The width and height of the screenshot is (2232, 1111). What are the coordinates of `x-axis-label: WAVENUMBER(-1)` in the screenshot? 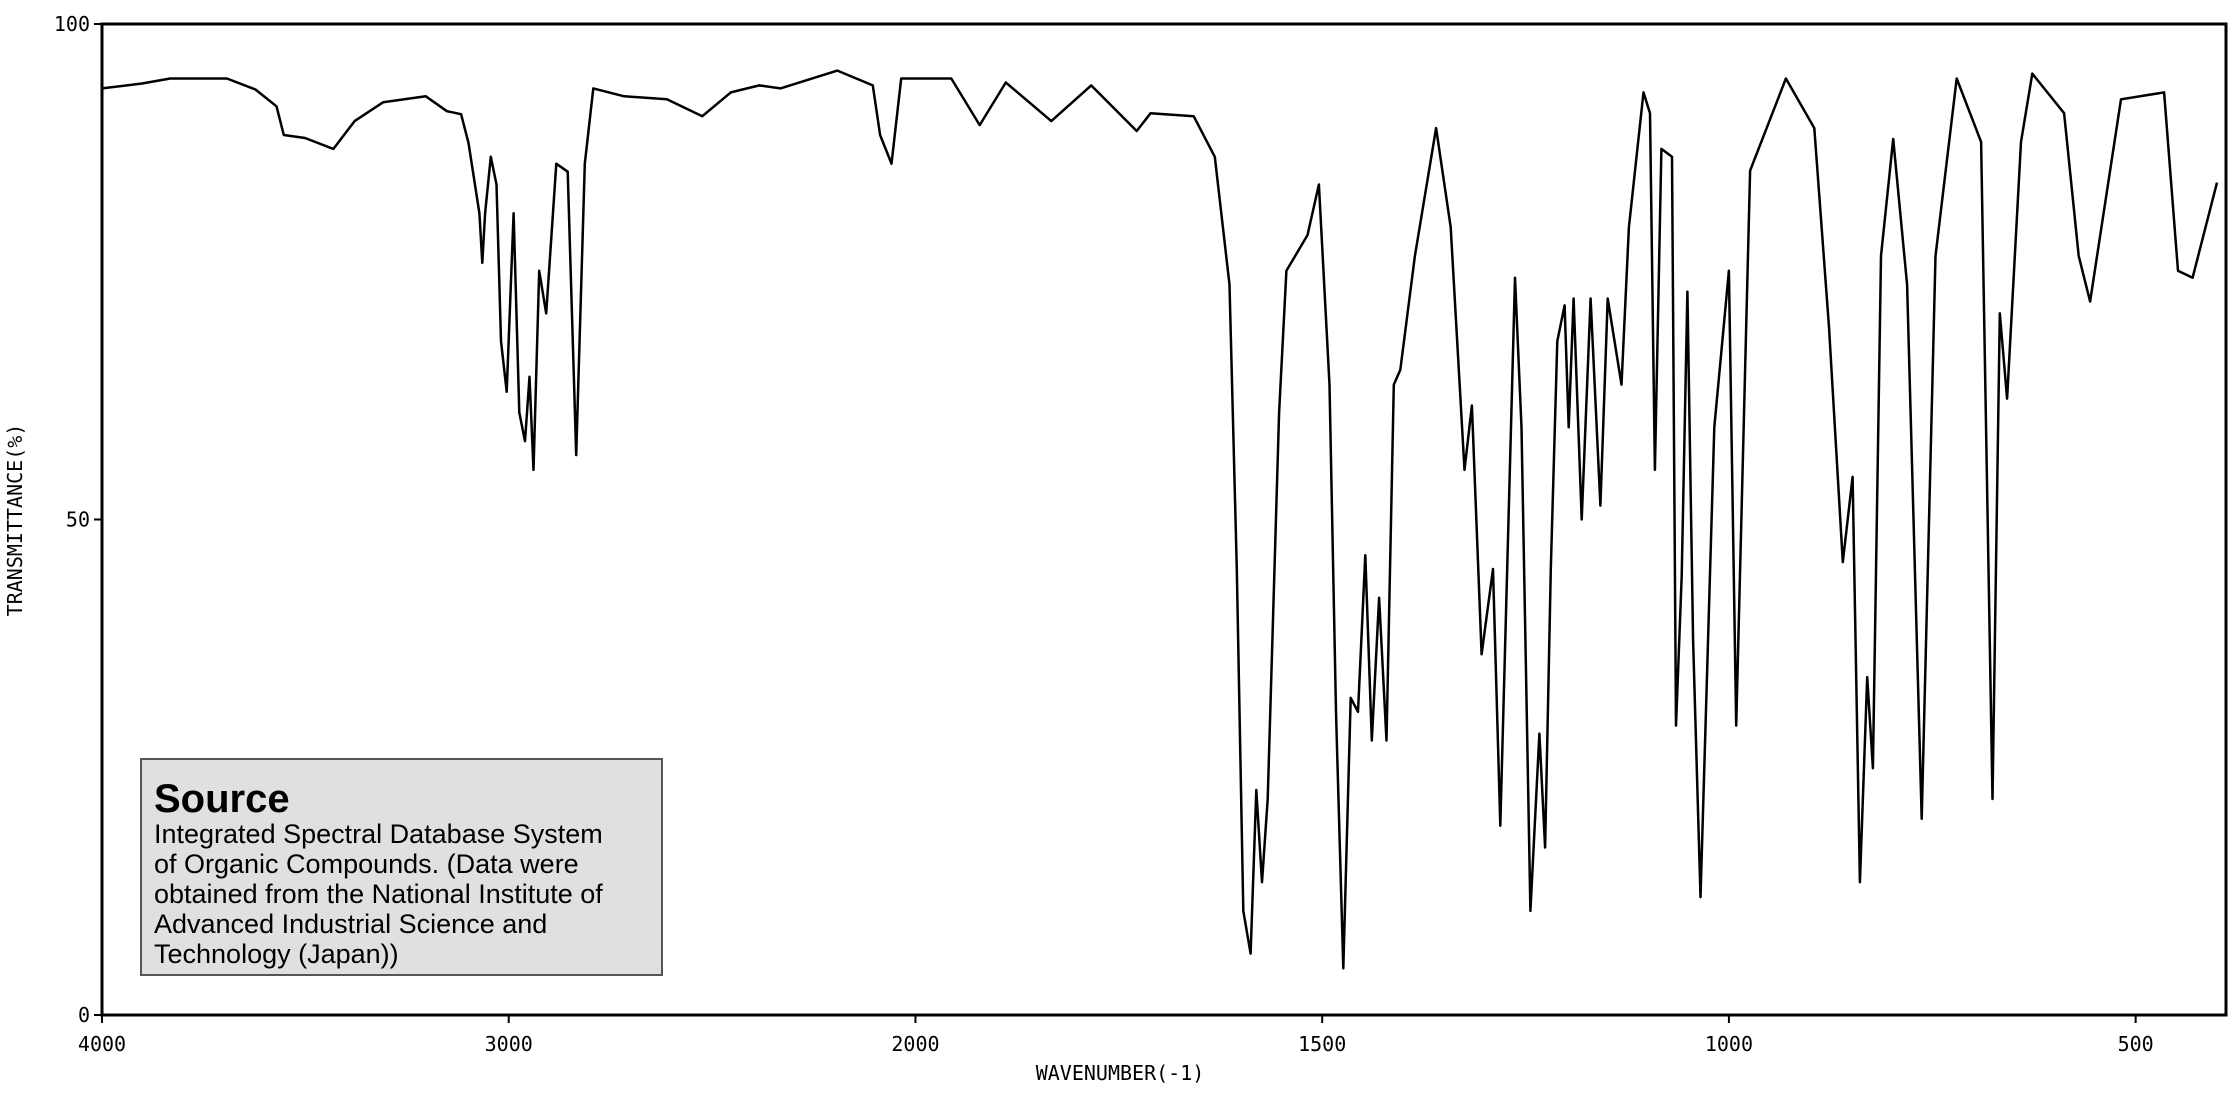 It's located at (1120, 1073).